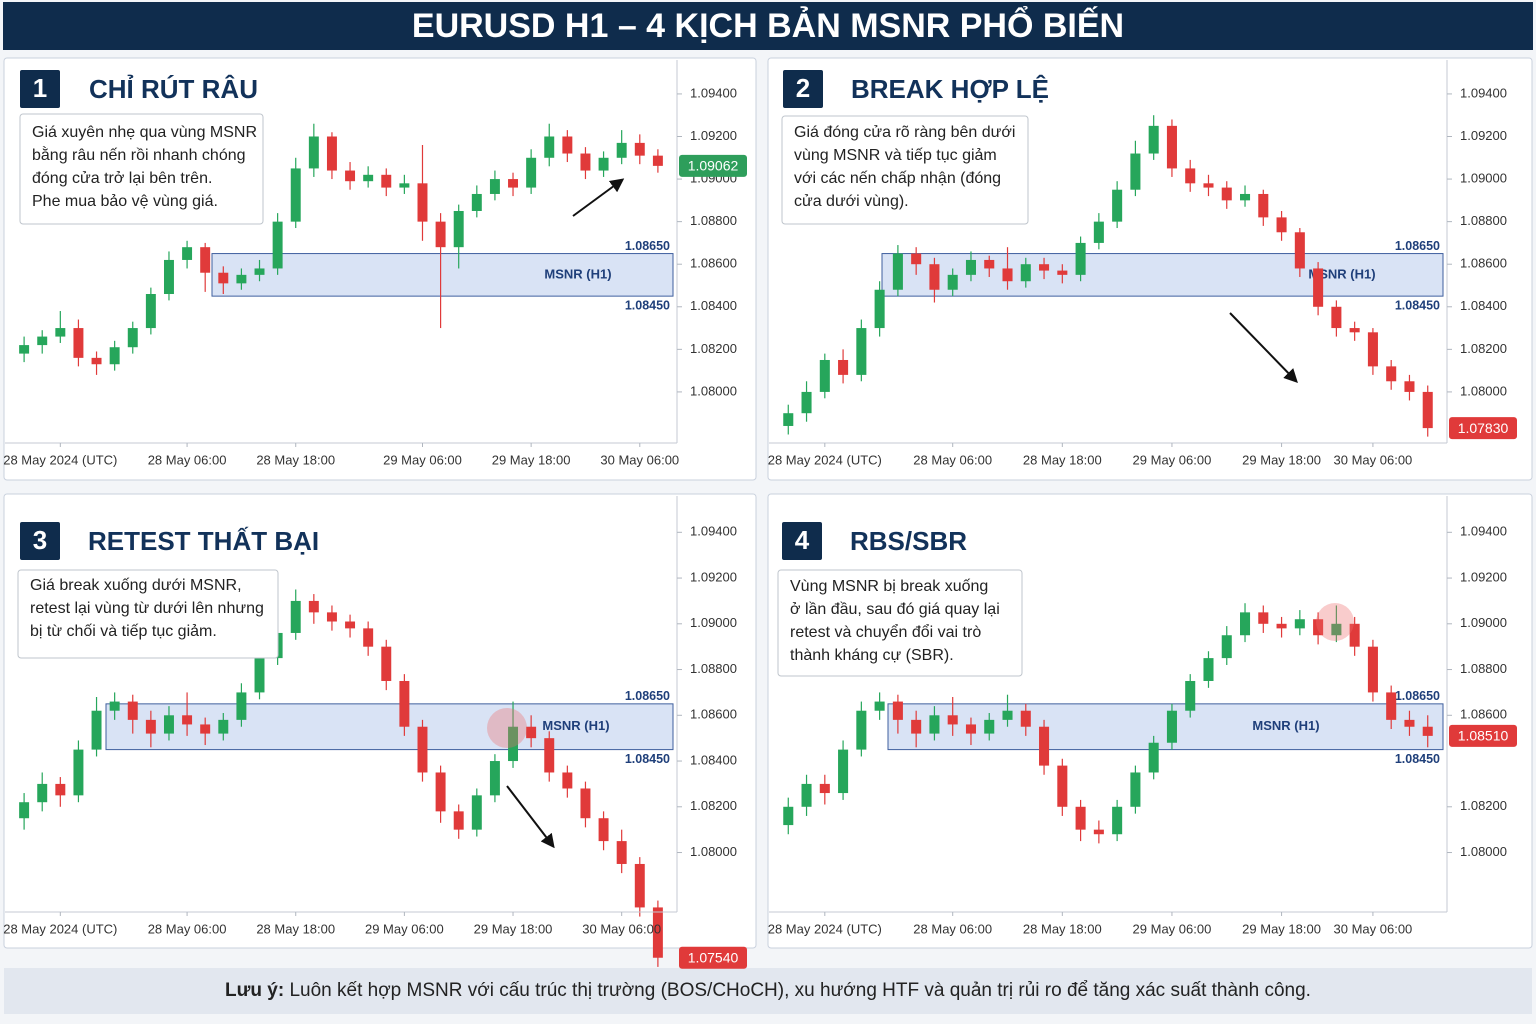  What do you see at coordinates (530, 817) in the screenshot?
I see `arrow` at bounding box center [530, 817].